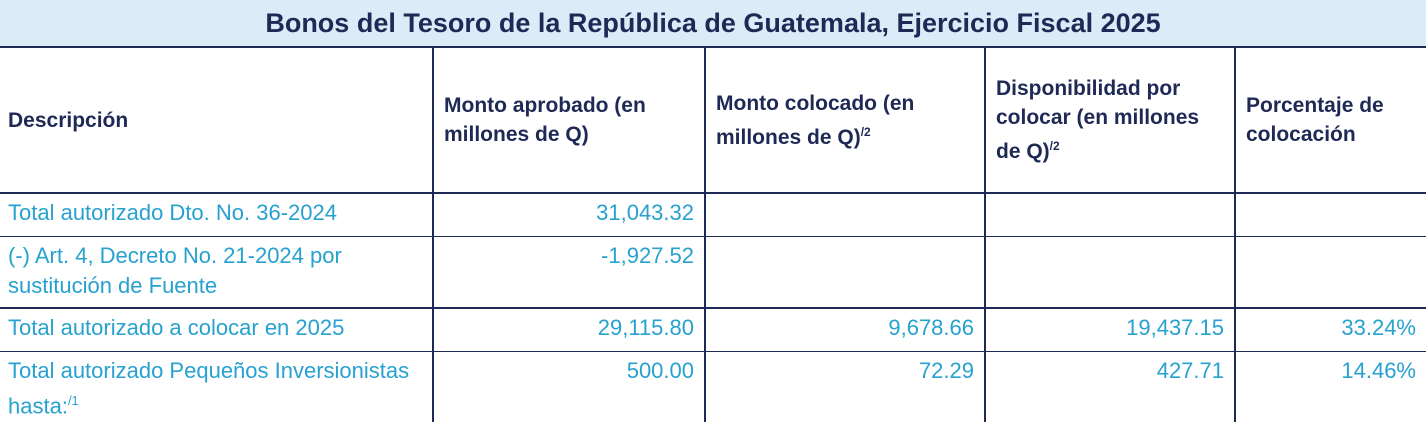 The image size is (1426, 430). I want to click on cell-monto-aprobado: -1,927.52, so click(568, 272).